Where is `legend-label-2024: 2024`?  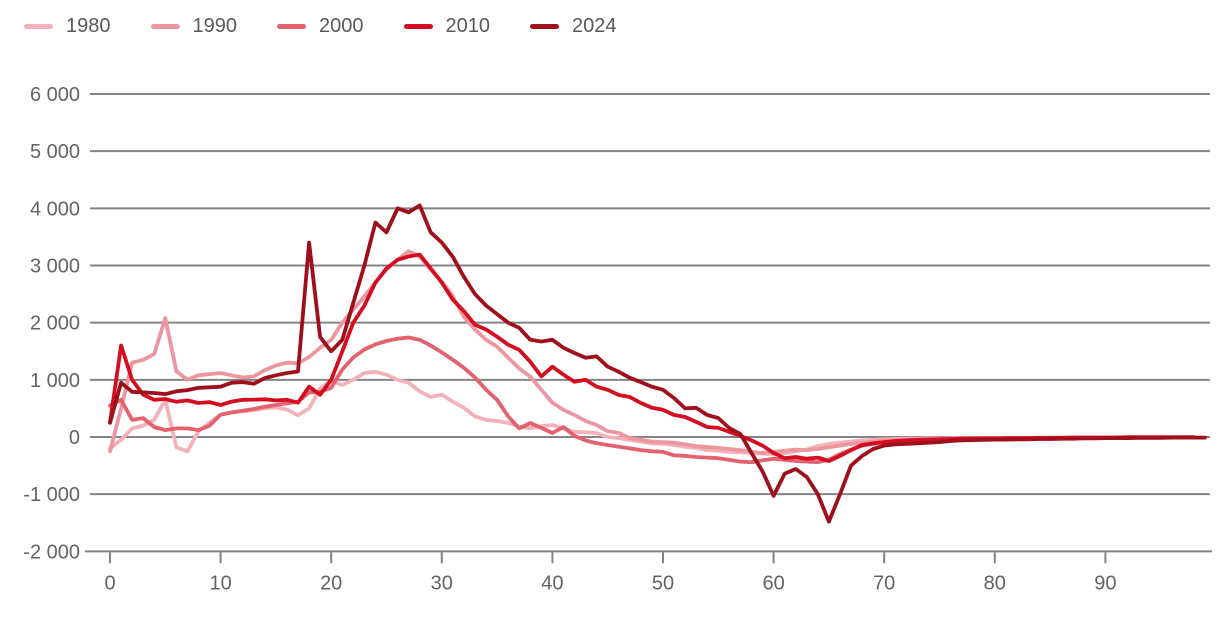
legend-label-2024: 2024 is located at coordinates (594, 26).